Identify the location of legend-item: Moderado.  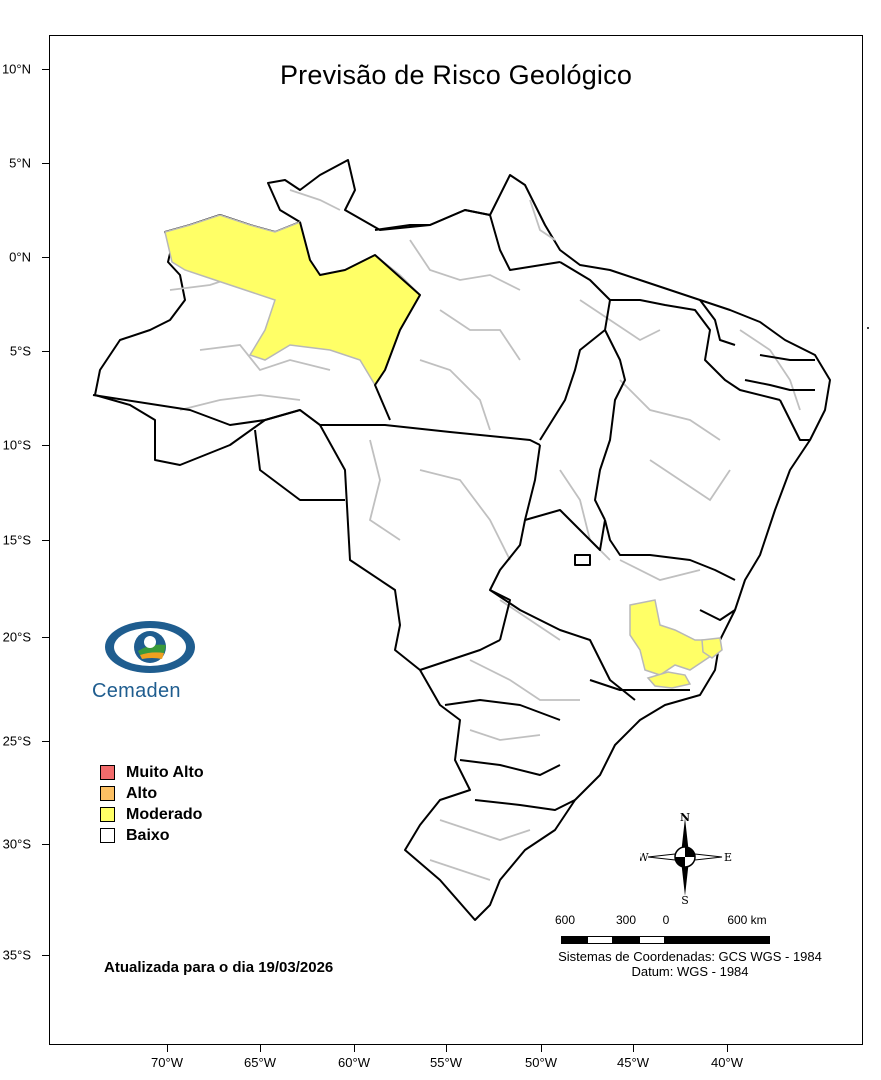
(152, 814).